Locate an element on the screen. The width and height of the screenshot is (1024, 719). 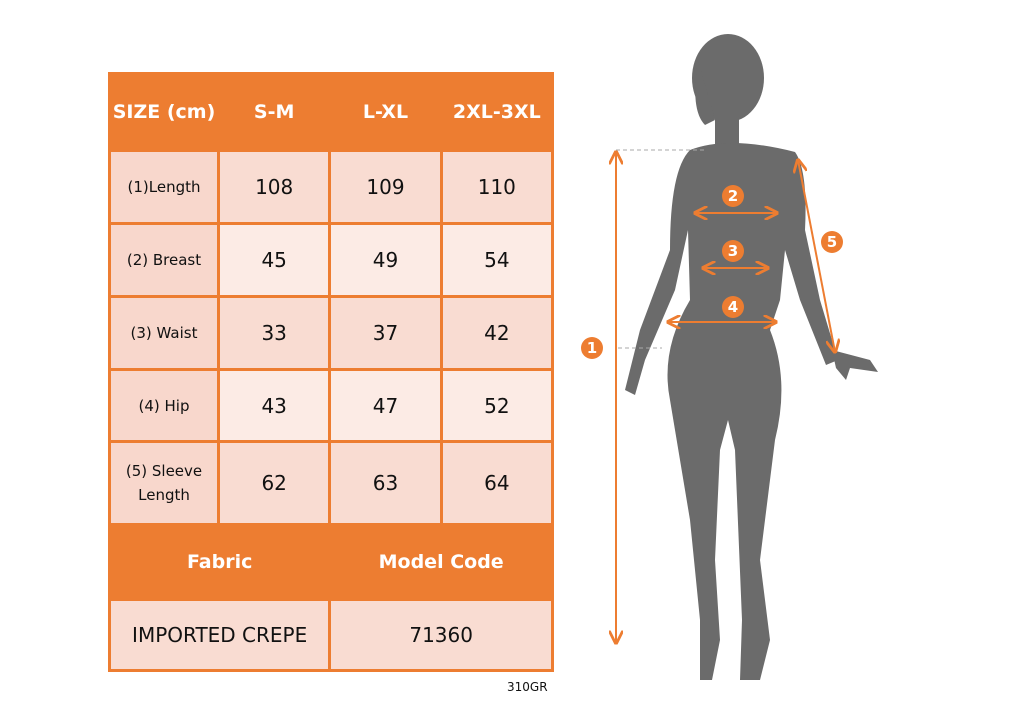
marker-5: 5 is located at coordinates (832, 242).